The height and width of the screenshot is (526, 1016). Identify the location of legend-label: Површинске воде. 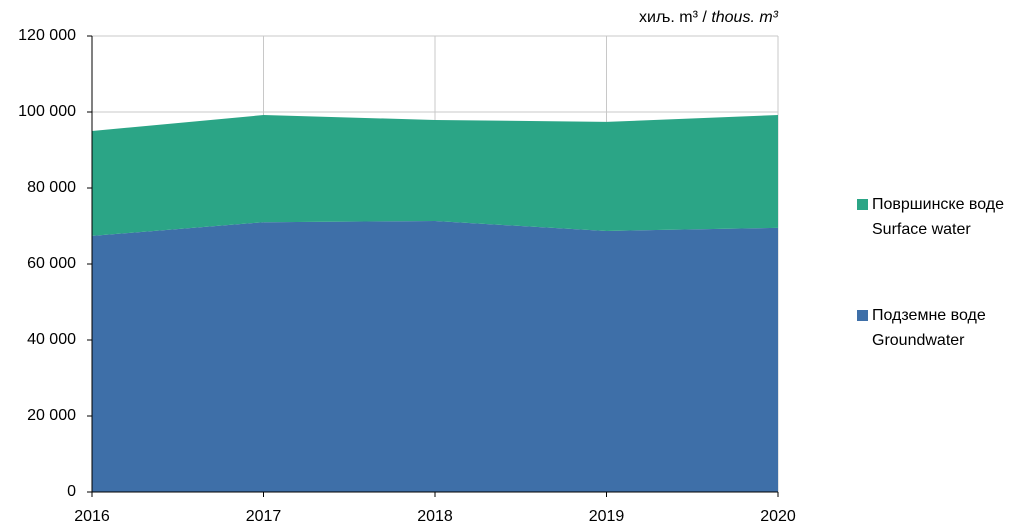
(938, 204).